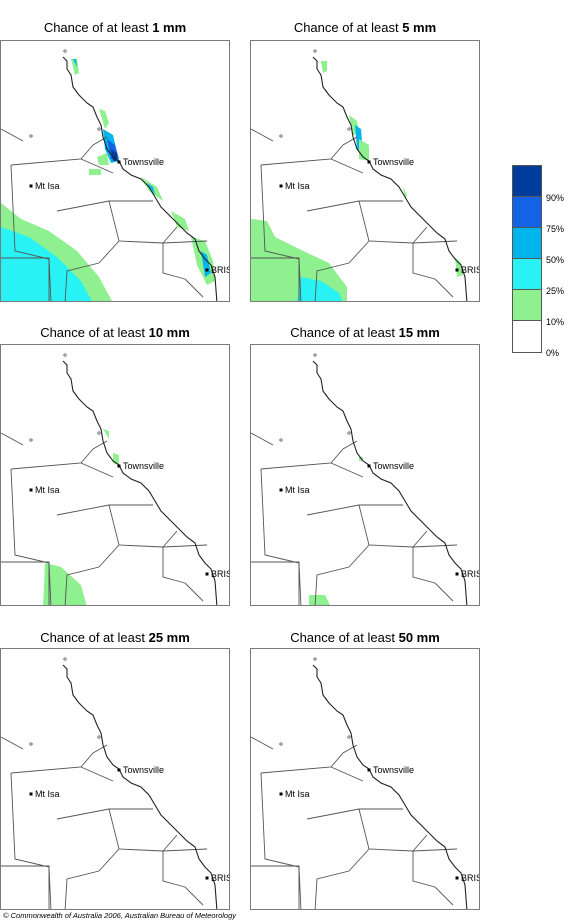 Image resolution: width=570 pixels, height=923 pixels. I want to click on map-svg-1mm: Townsville Mt Isa BRIS, so click(115, 175).